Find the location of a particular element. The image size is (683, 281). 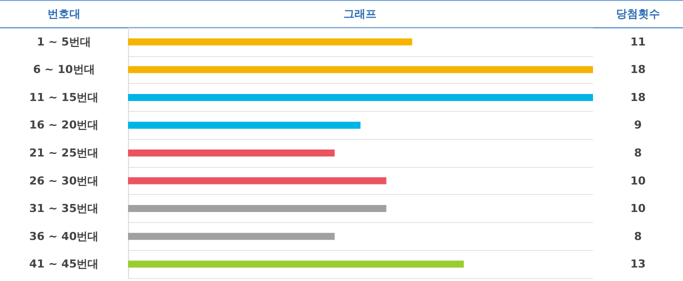

y-tick-label: 36 ~ 40번대 is located at coordinates (64, 236).